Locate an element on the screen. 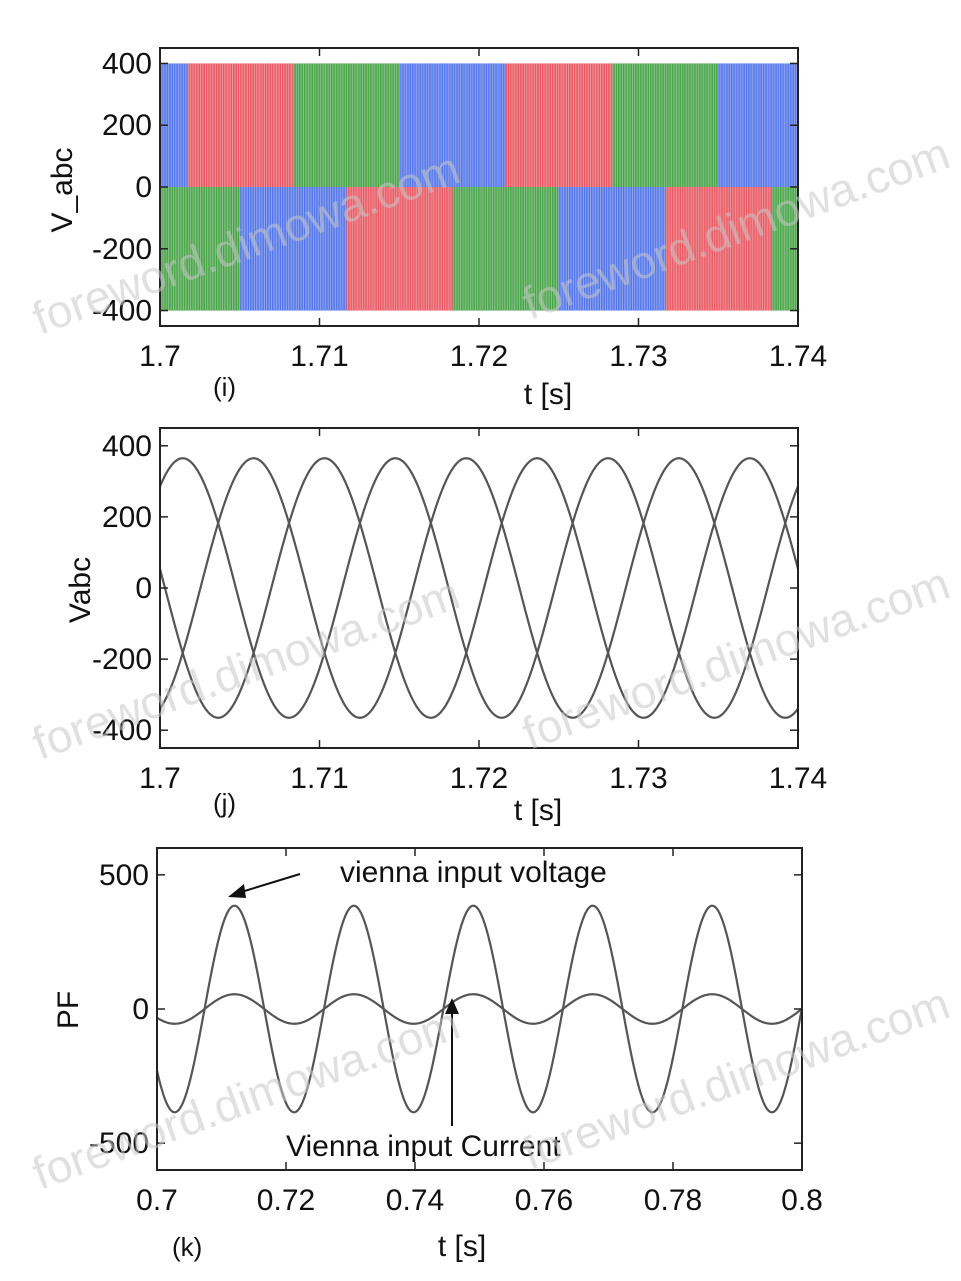 This screenshot has height=1281, width=961. x-tick-label: 1.74 is located at coordinates (798, 356).